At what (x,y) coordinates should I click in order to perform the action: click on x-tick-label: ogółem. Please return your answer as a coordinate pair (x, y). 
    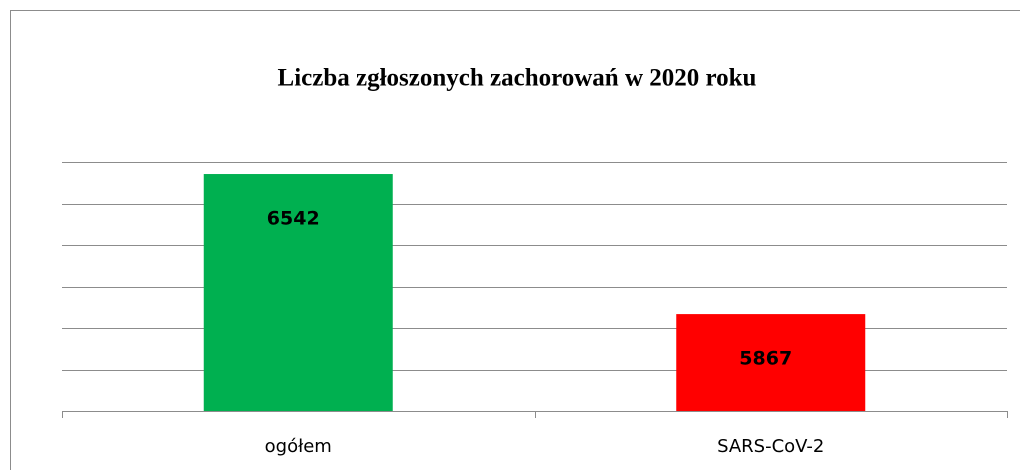
    Looking at the image, I should click on (298, 446).